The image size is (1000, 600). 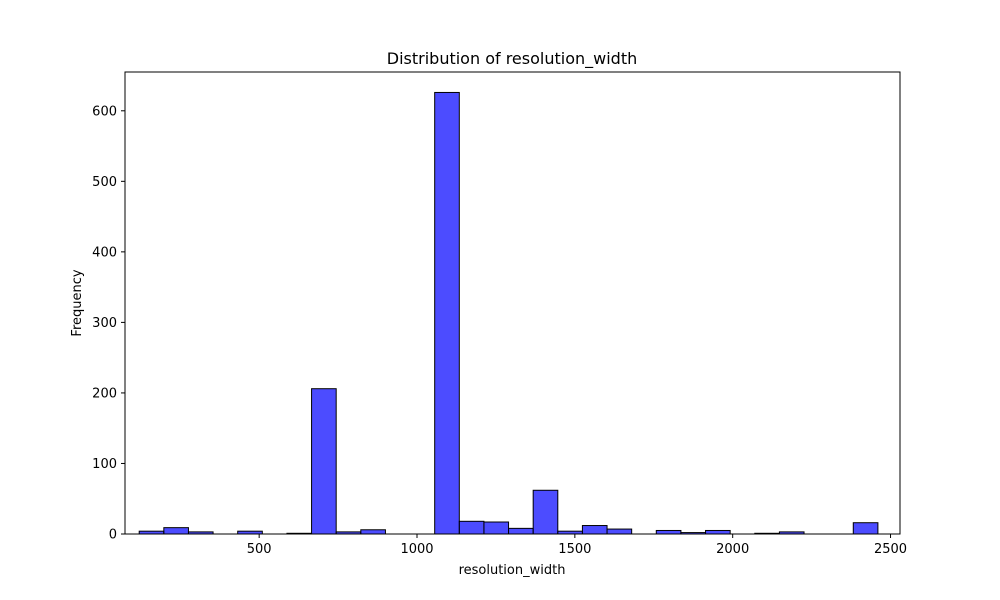 What do you see at coordinates (104, 323) in the screenshot?
I see `y-tick-label: 300` at bounding box center [104, 323].